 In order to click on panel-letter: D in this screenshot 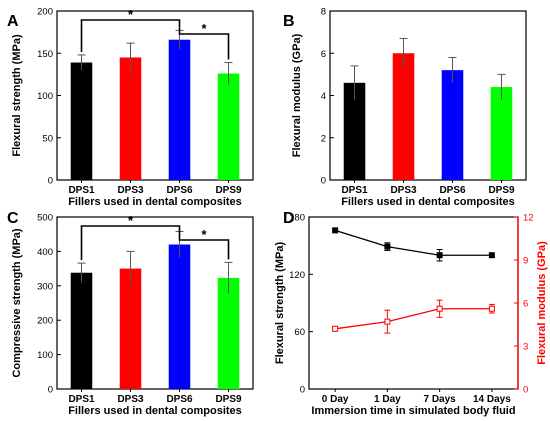, I will do `click(289, 218)`.